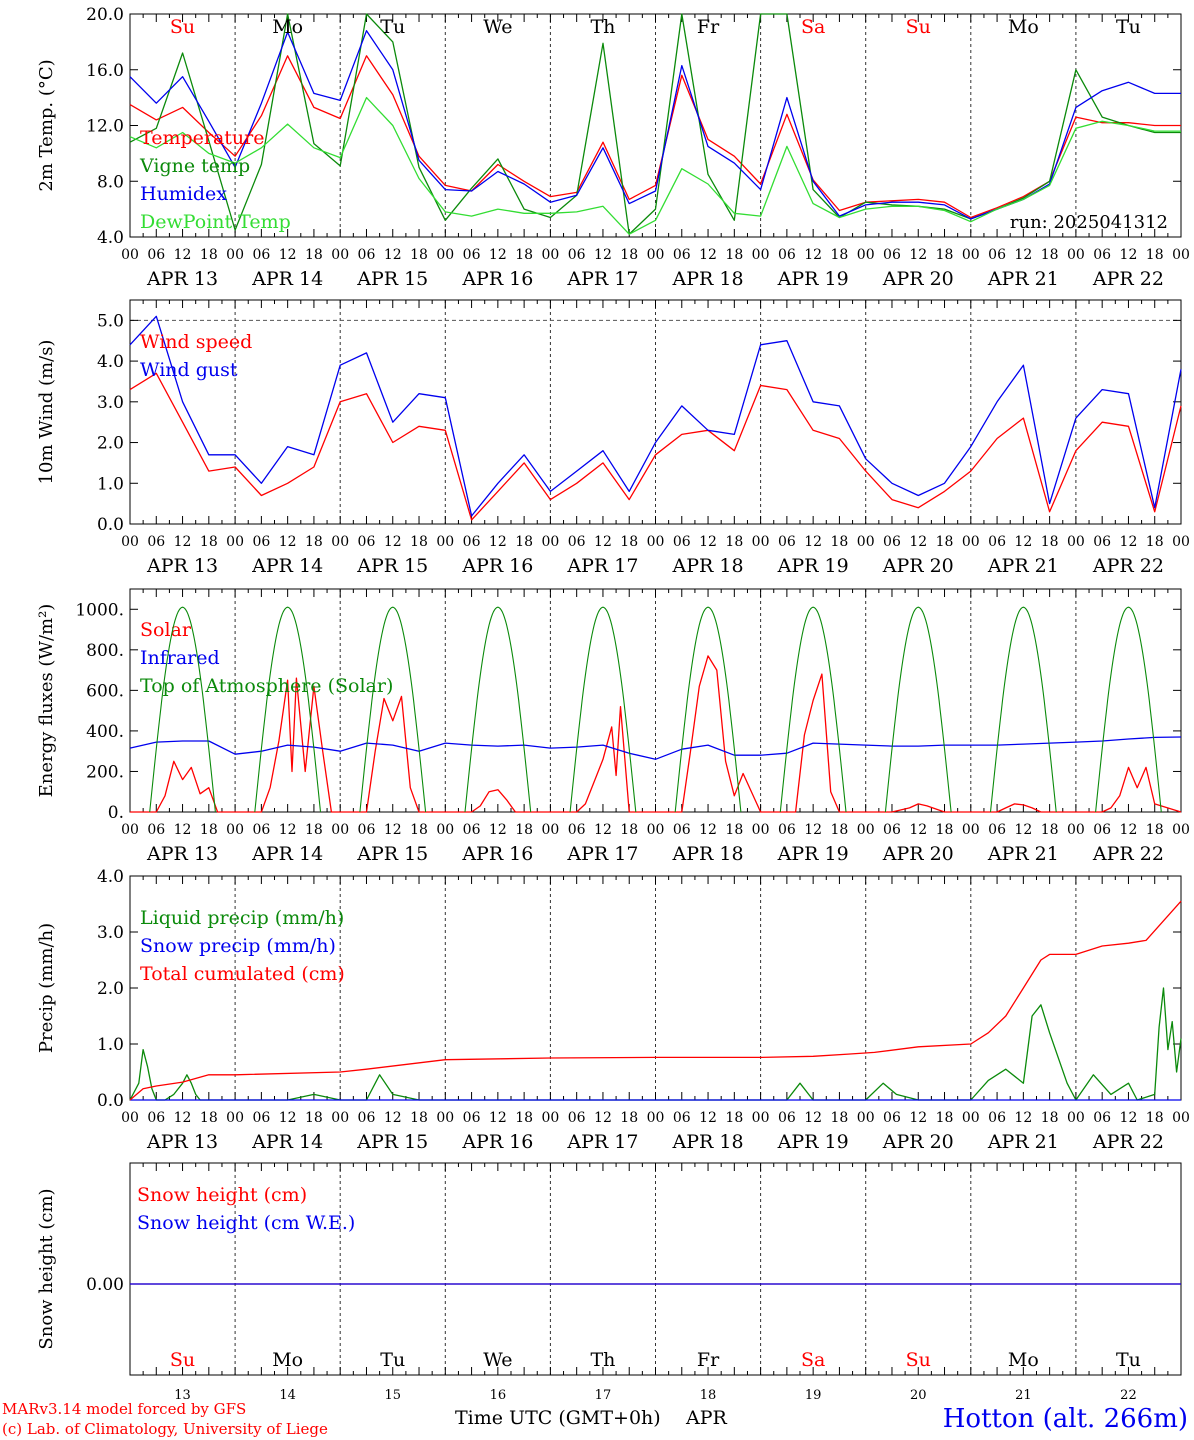  I want to click on plot-frame, so click(655, 125).